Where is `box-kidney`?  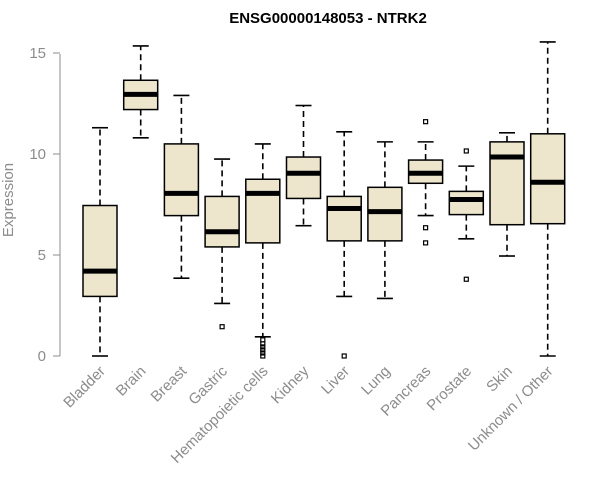 box-kidney is located at coordinates (303, 165).